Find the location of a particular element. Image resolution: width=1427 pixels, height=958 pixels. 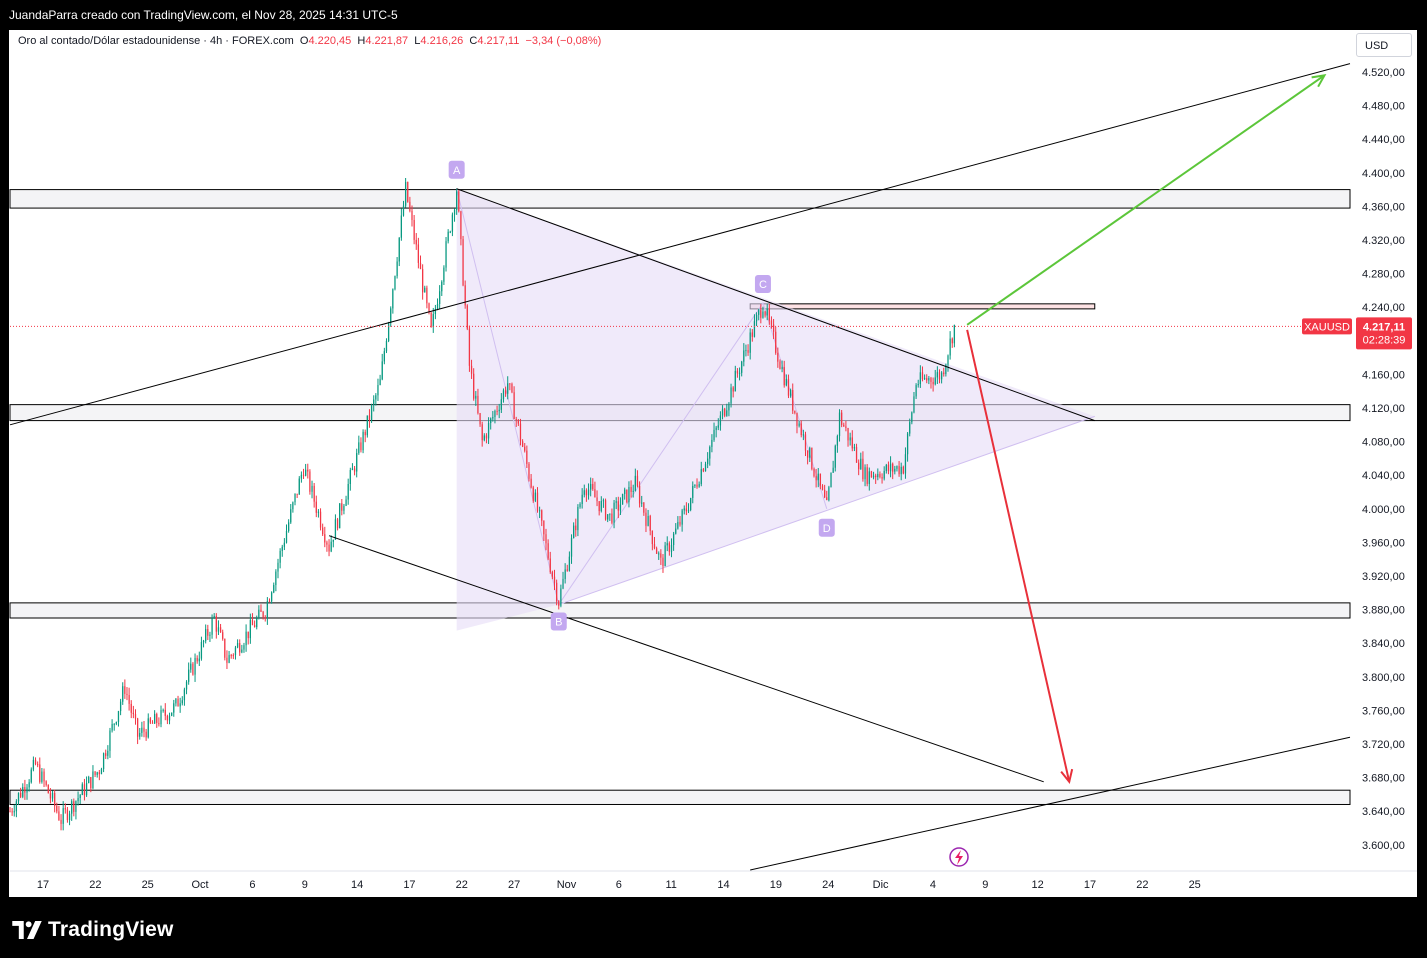

legend-open-label: O is located at coordinates (304, 41).